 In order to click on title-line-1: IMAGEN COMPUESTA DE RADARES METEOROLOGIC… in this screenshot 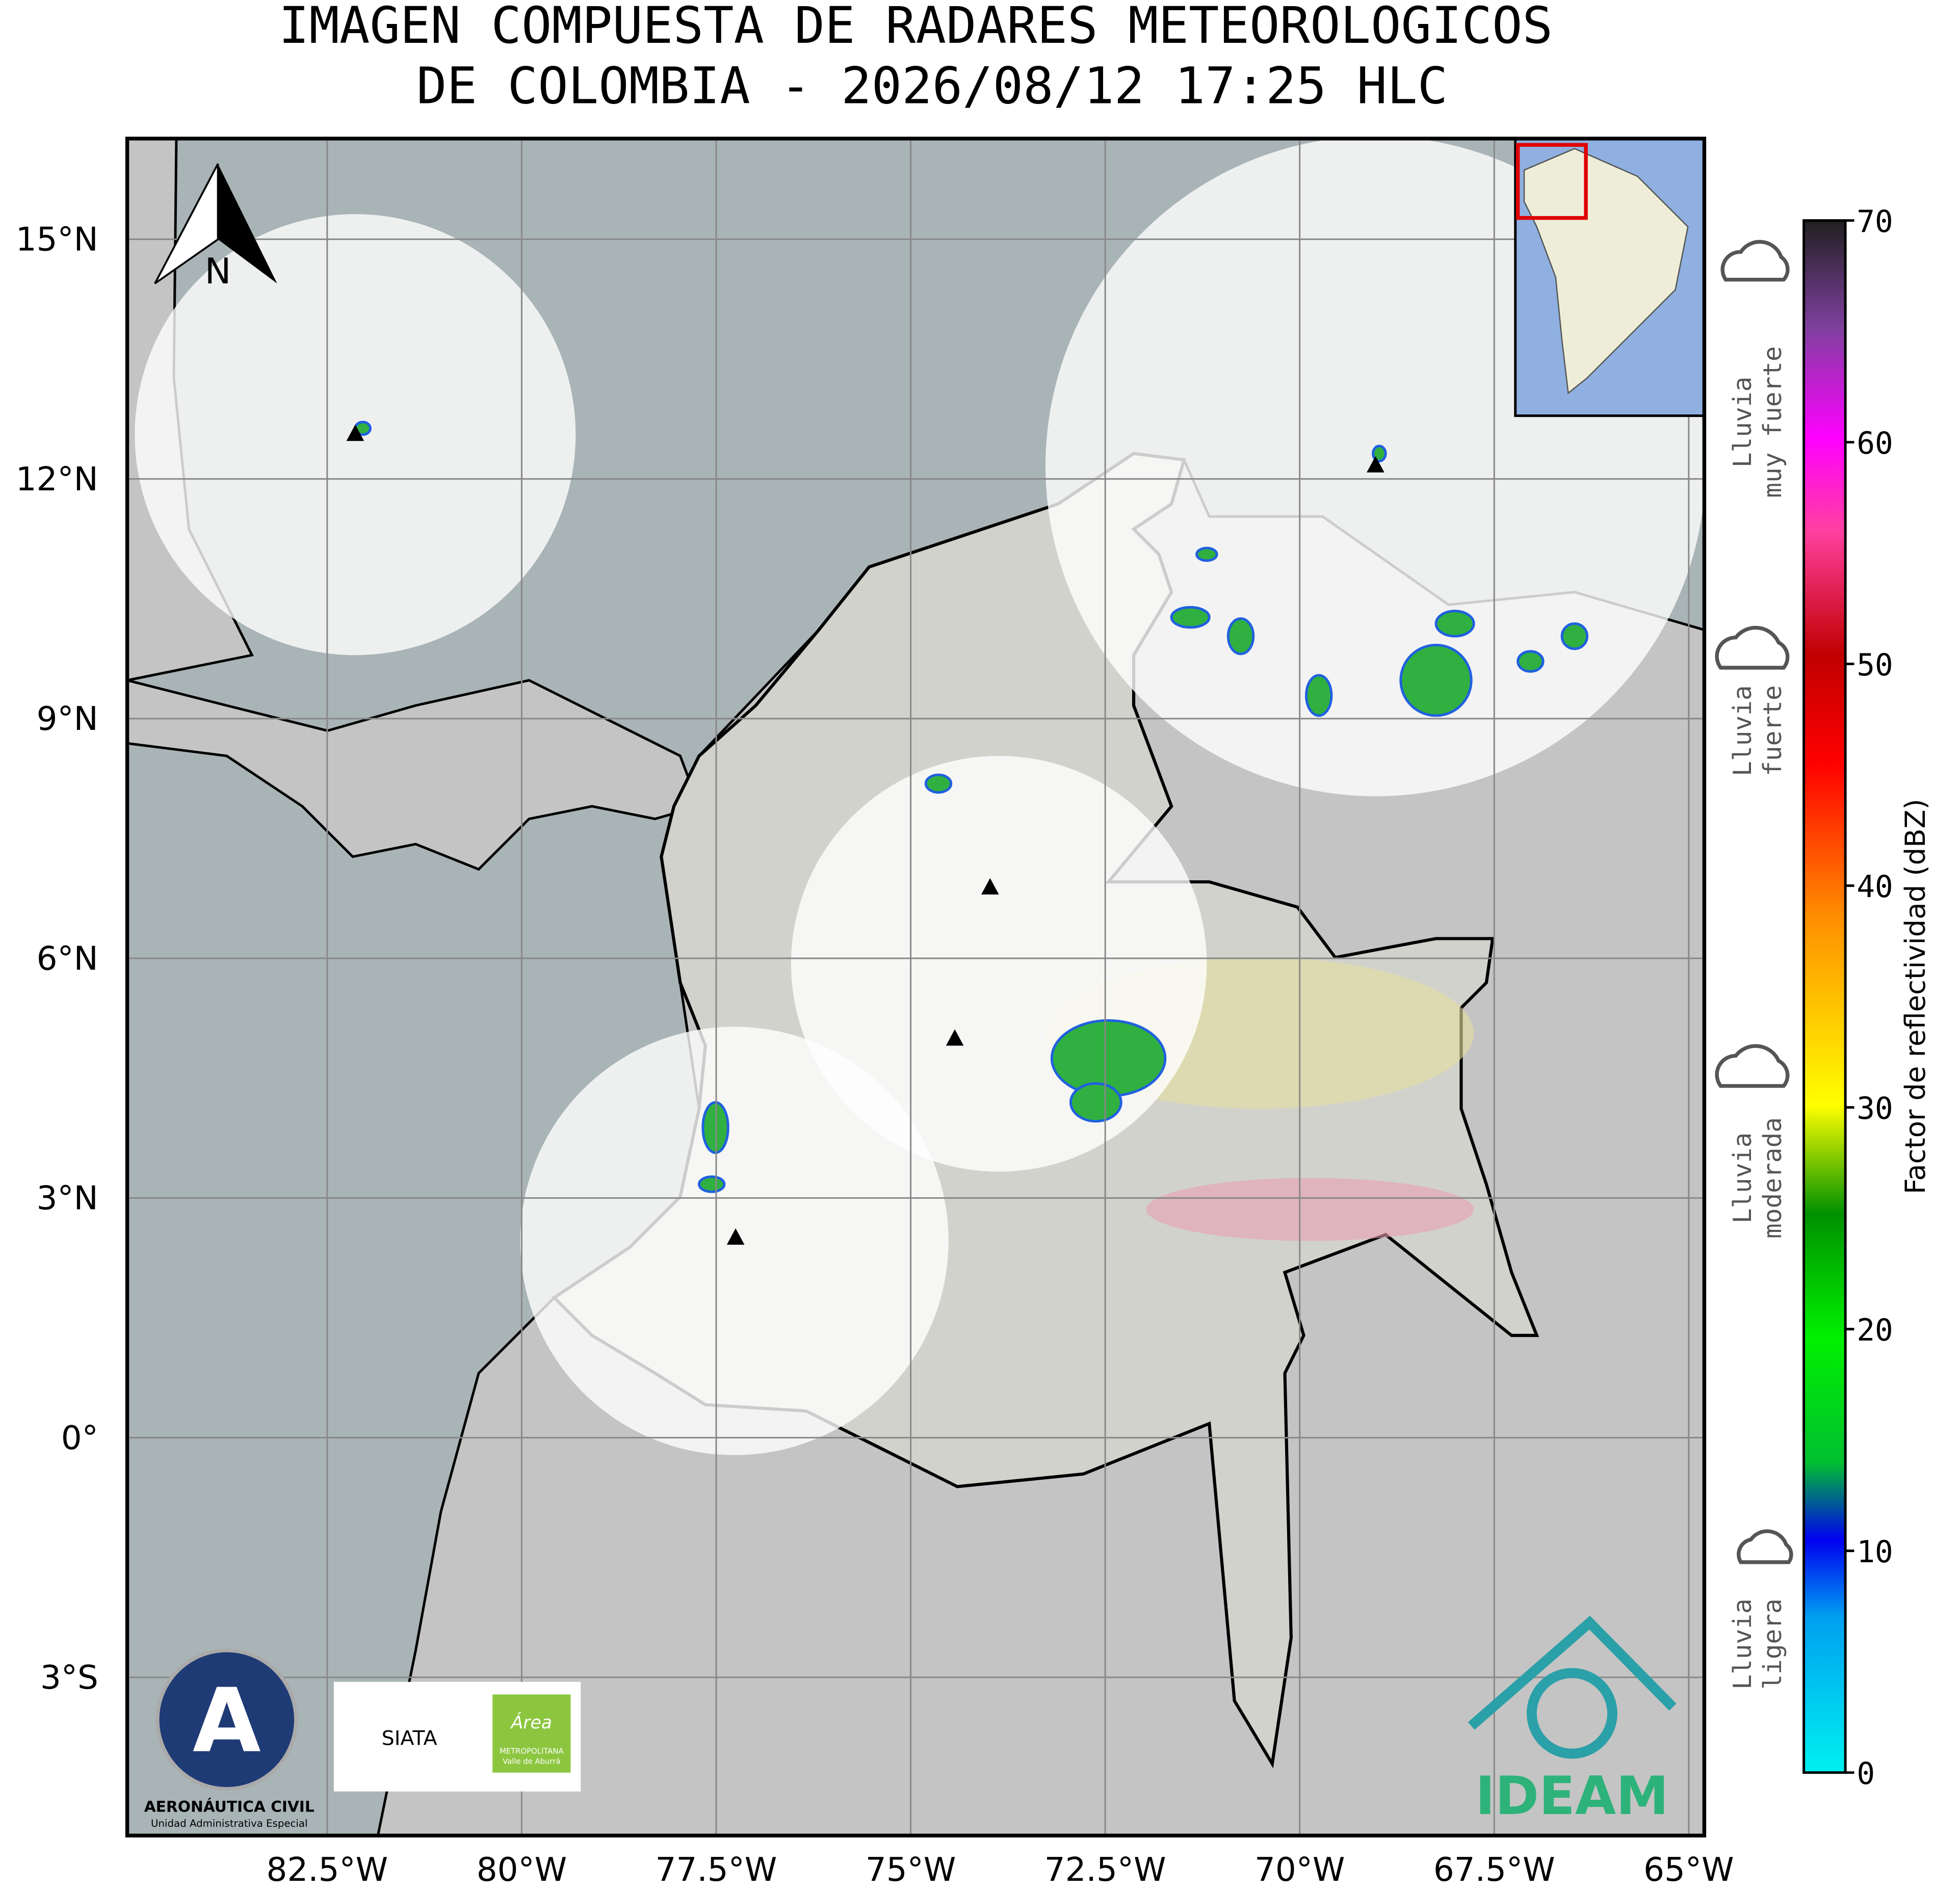, I will do `click(916, 27)`.